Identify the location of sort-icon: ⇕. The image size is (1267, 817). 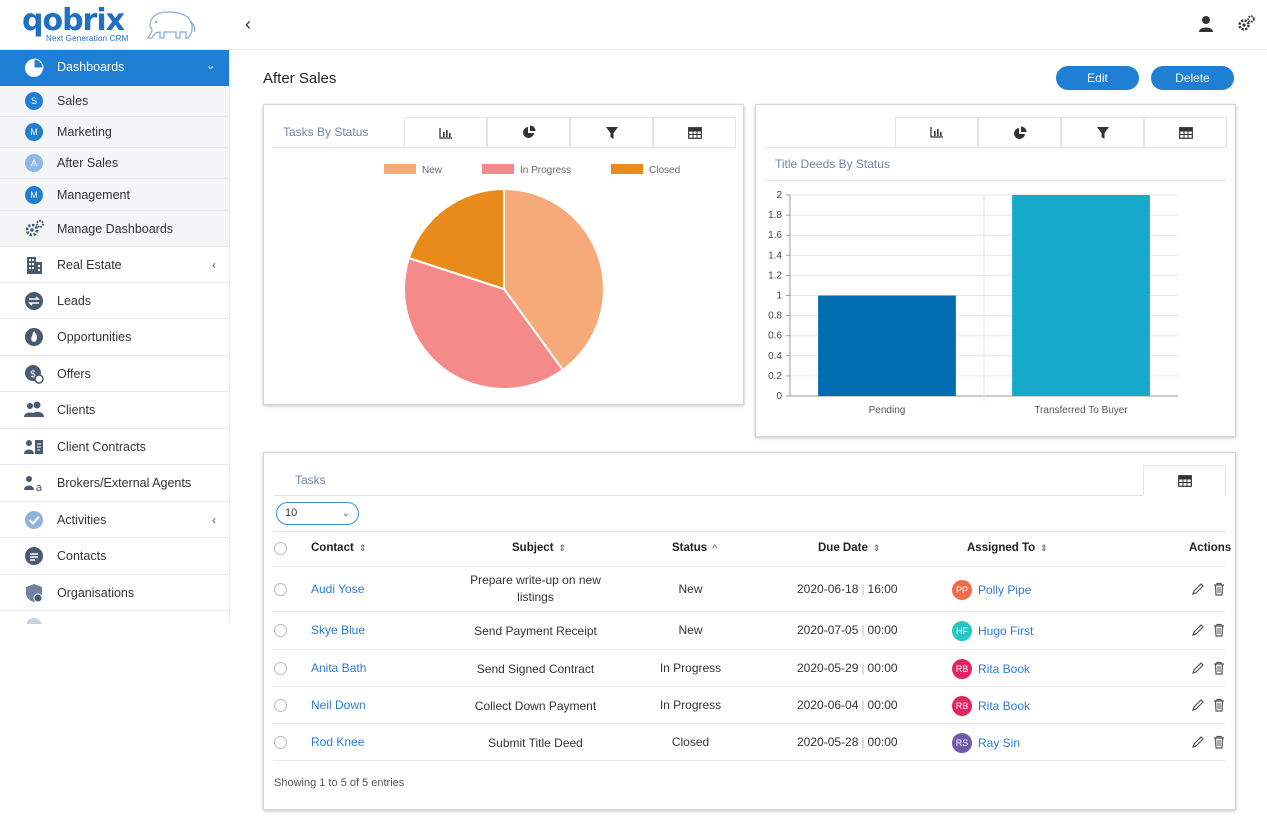
(562, 547).